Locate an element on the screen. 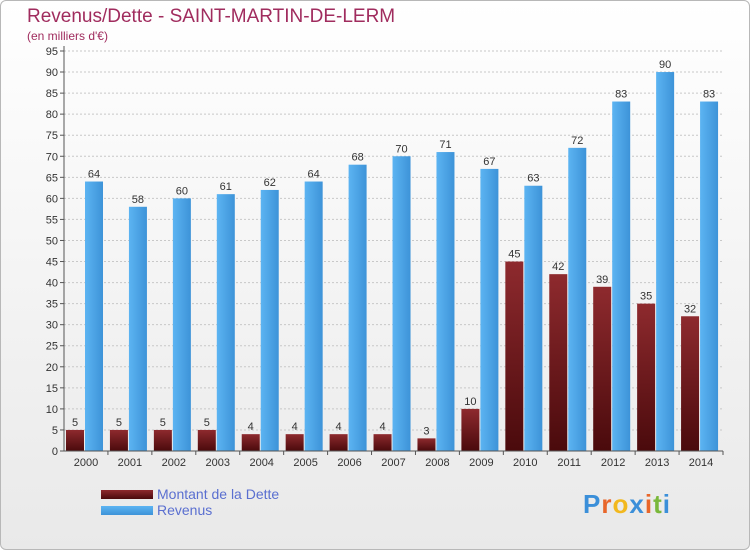  x-tick-label-2006: 2006 is located at coordinates (349, 463).